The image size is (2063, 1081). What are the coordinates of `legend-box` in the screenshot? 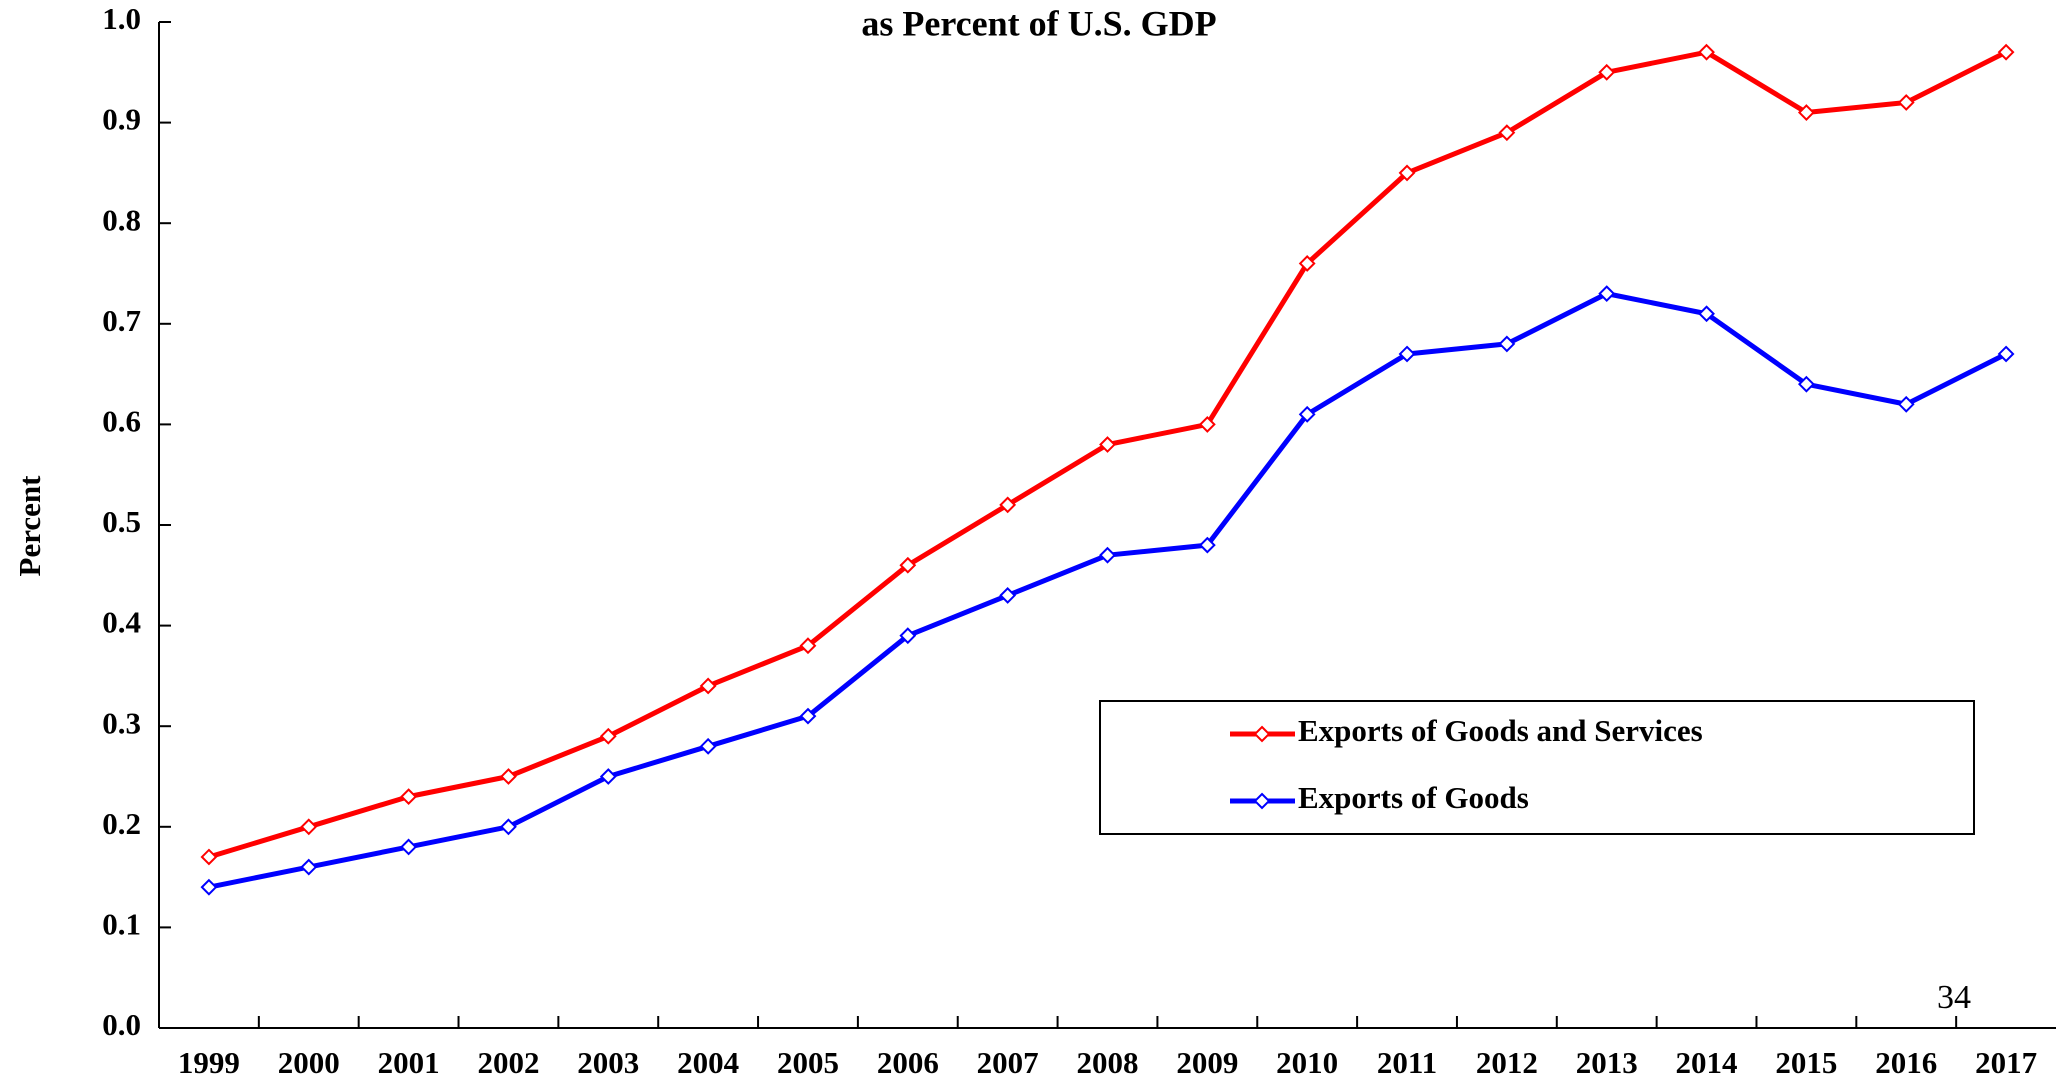 It's located at (1537, 767).